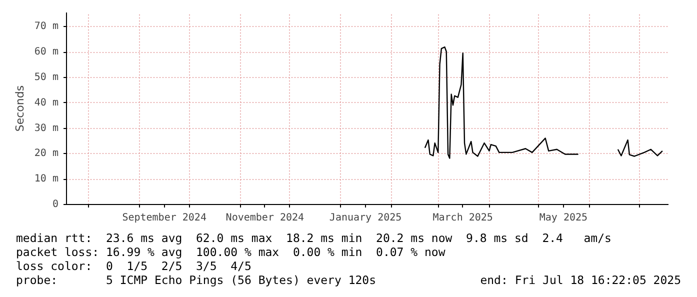 The height and width of the screenshot is (297, 697). What do you see at coordinates (314, 238) in the screenshot?
I see `text: median rtt: 23.6 ms avg 62.0 ms max 18.2 ms min 20.2 ms now 9.8 ms sd 2.4 am/s` at bounding box center [314, 238].